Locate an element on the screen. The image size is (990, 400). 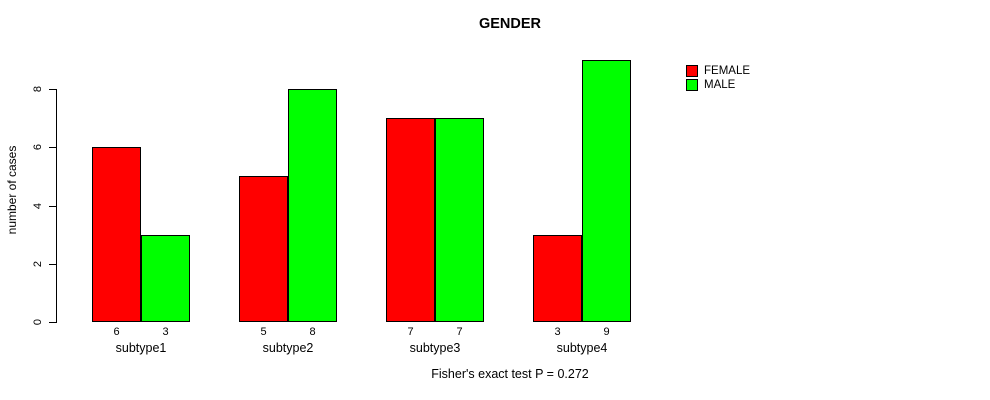
bar-female-subtype1 is located at coordinates (116, 234).